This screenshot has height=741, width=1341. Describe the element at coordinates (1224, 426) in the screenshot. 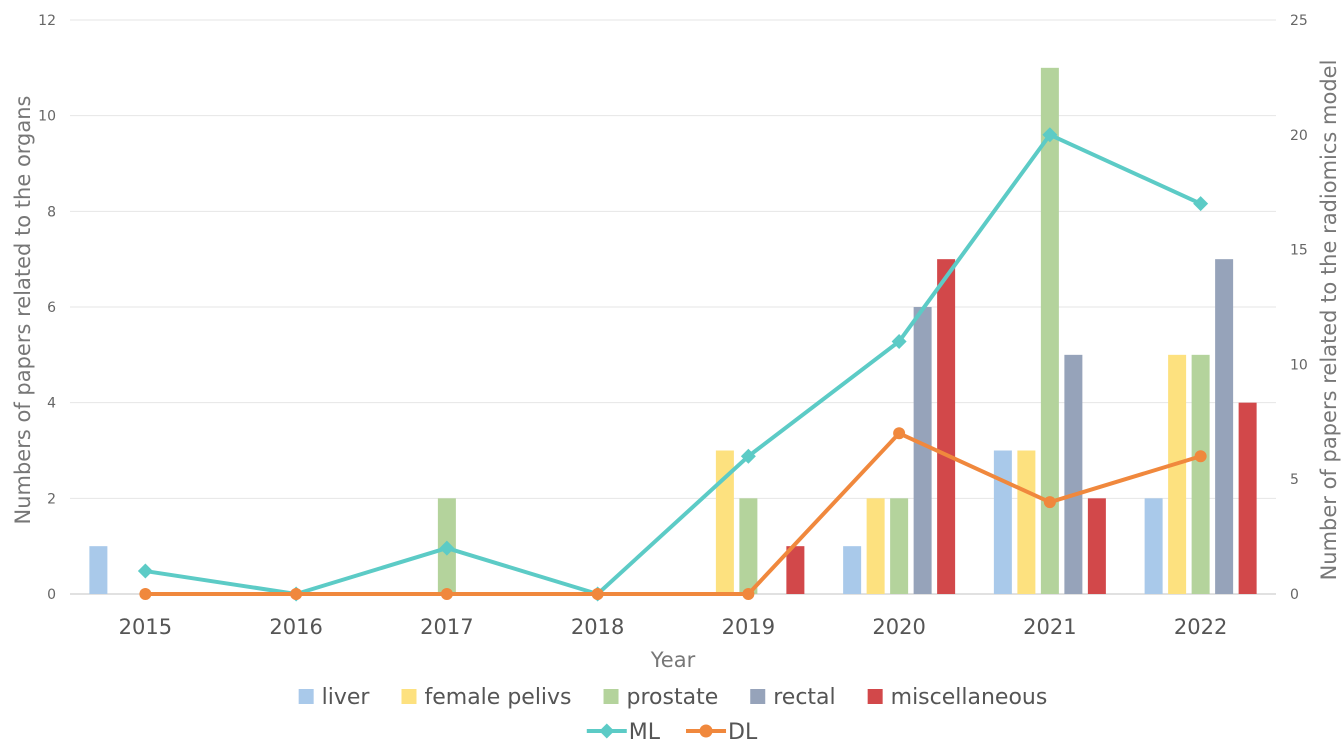

I see `bar-rectal-2022` at that location.